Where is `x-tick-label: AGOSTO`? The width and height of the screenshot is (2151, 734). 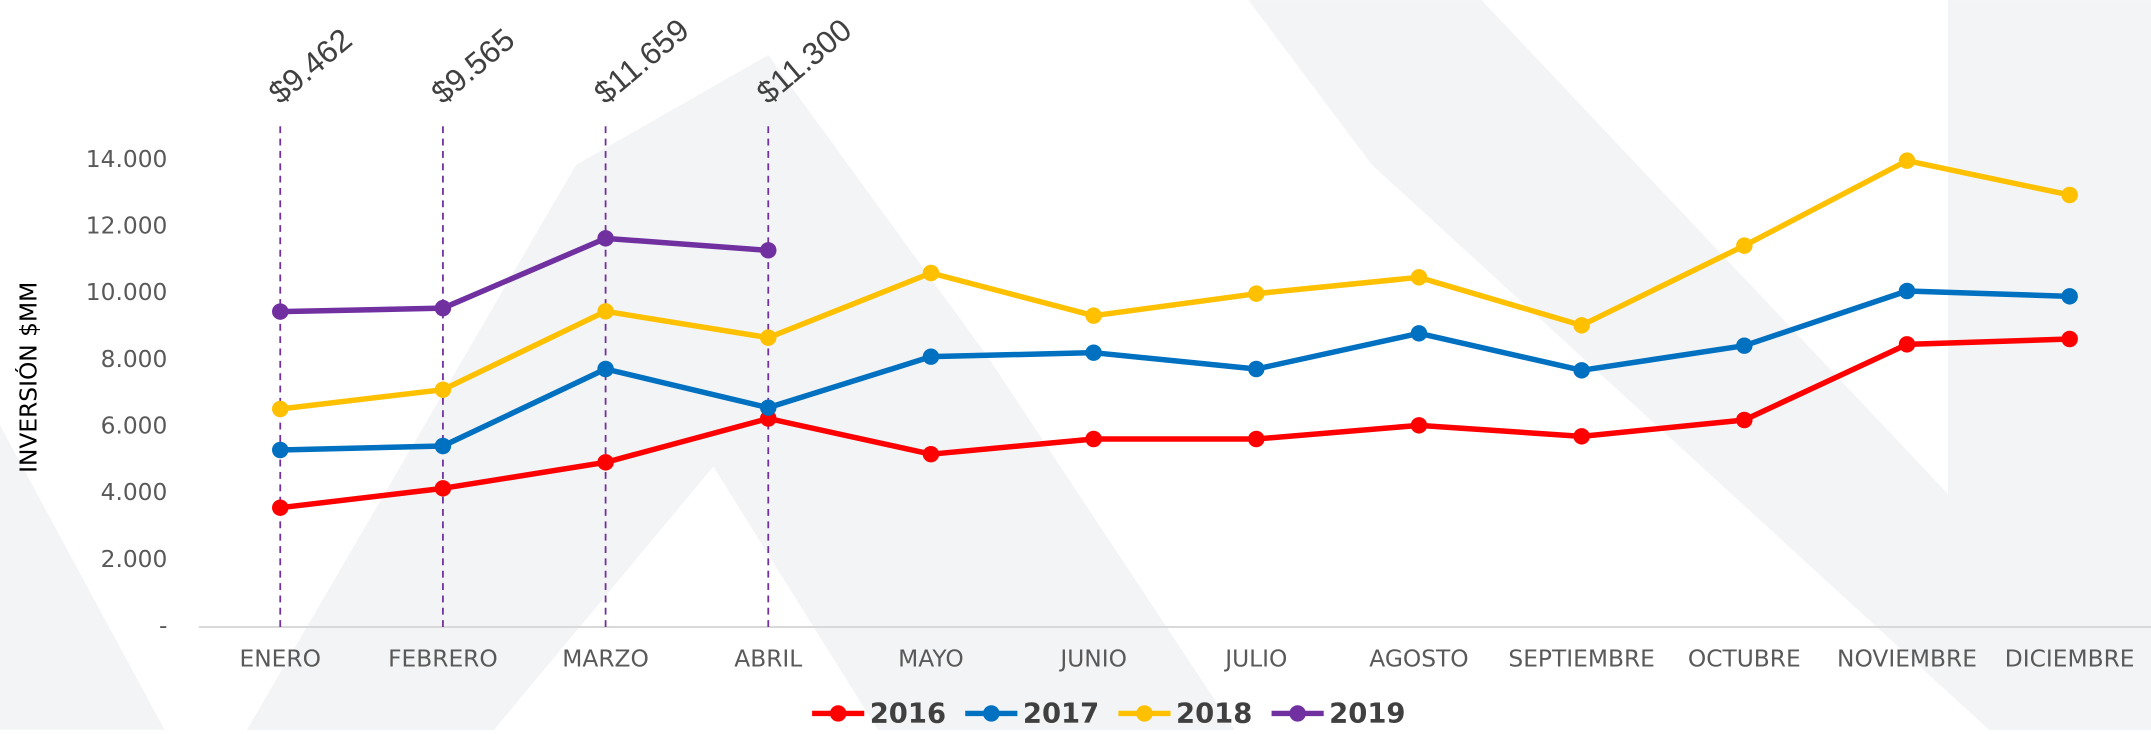
x-tick-label: AGOSTO is located at coordinates (1418, 658).